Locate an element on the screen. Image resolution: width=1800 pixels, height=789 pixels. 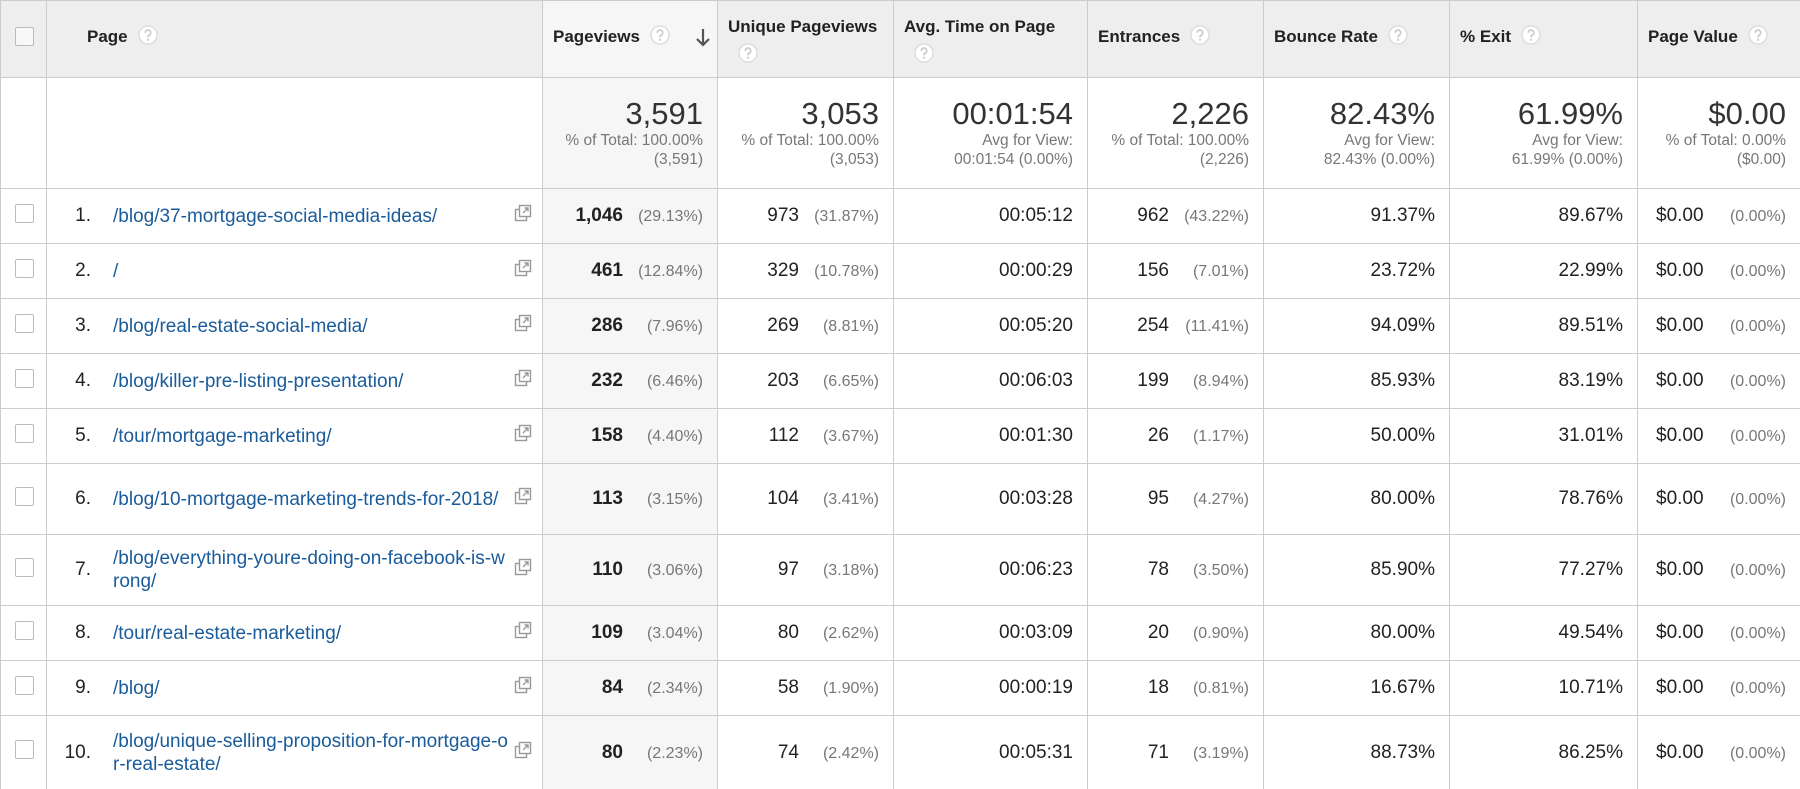
metric-cell: $0.00 (0.00%) is located at coordinates (1718, 436).